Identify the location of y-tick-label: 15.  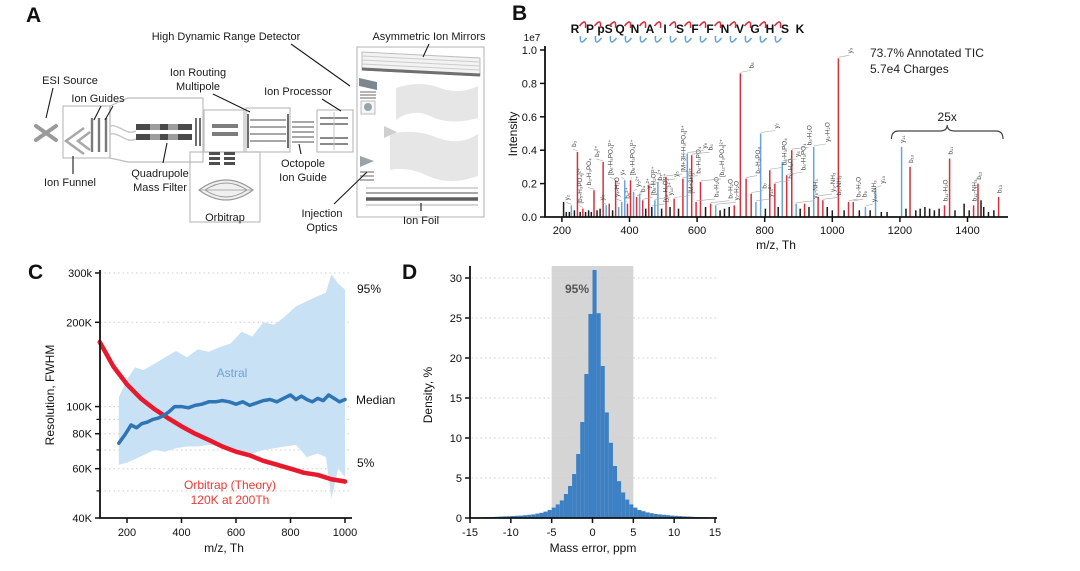
(456, 399).